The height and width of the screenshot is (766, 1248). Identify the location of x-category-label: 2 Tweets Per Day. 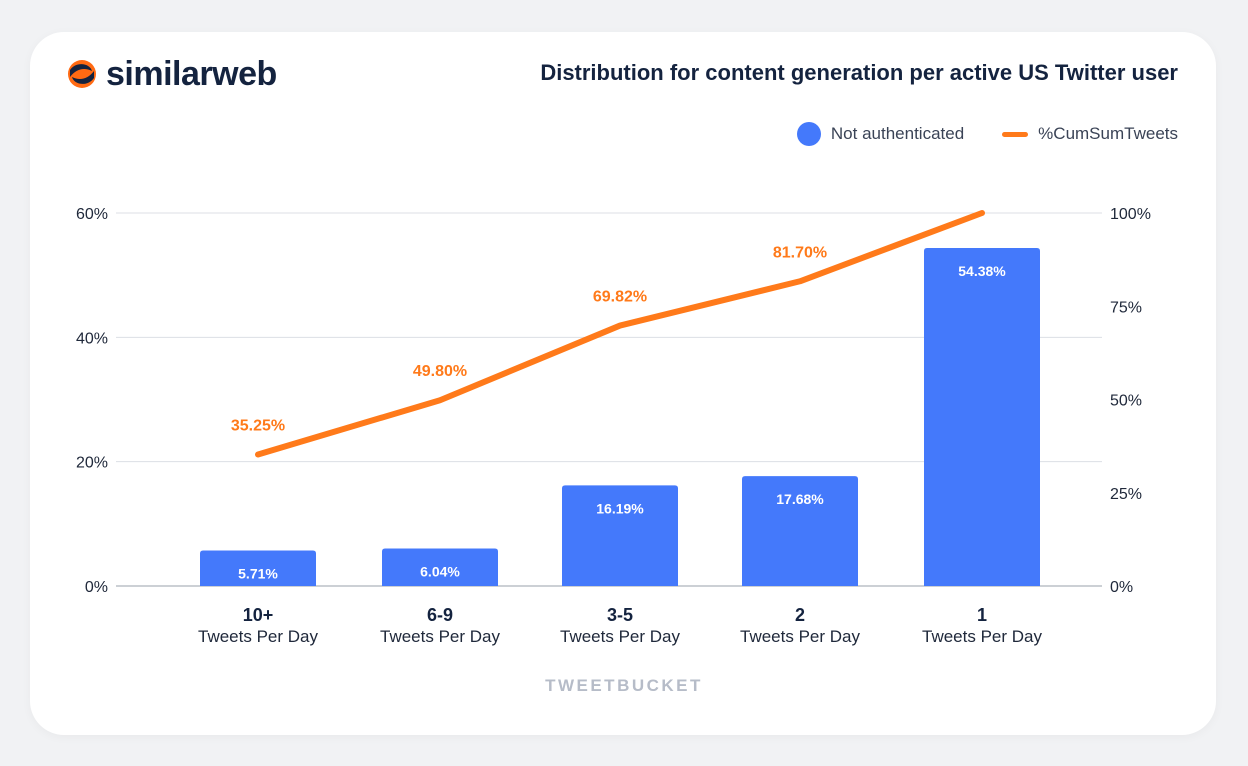
(800, 626).